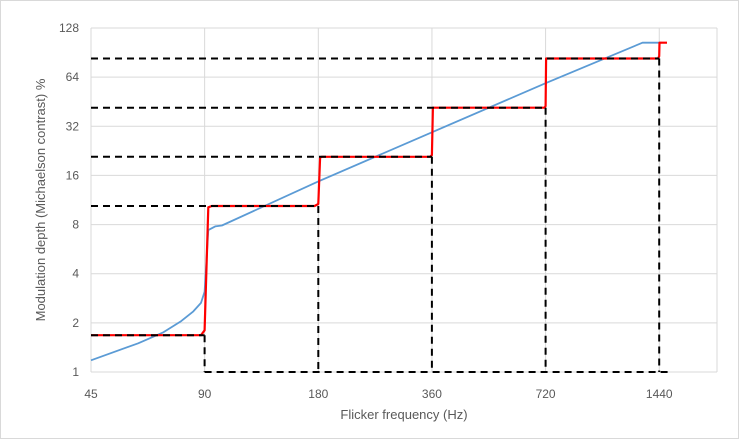  Describe the element at coordinates (205, 394) in the screenshot. I see `x-tick-label: 90` at that location.